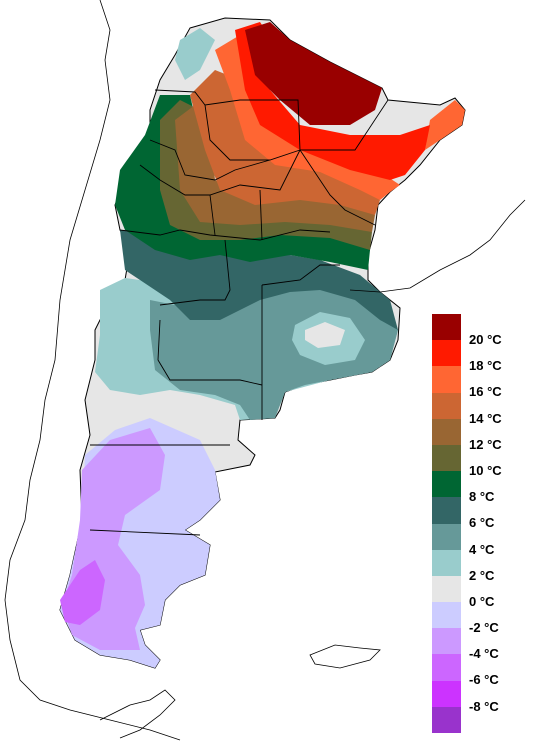  What do you see at coordinates (485, 366) in the screenshot?
I see `legend-label: 18 °C` at bounding box center [485, 366].